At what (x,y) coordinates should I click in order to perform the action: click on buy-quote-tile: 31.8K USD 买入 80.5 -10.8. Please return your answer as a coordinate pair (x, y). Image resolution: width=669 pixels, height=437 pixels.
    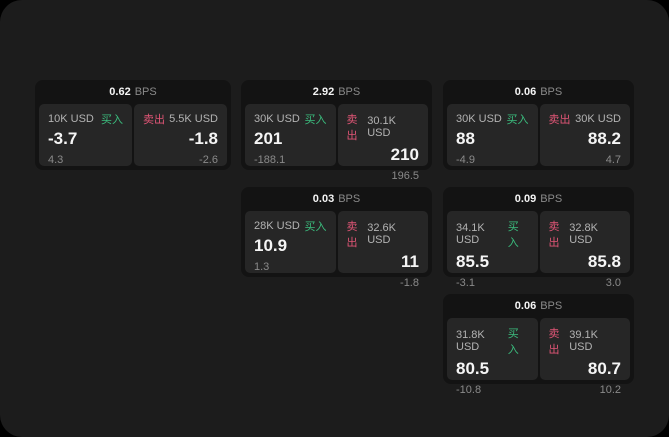
    Looking at the image, I should click on (492, 357).